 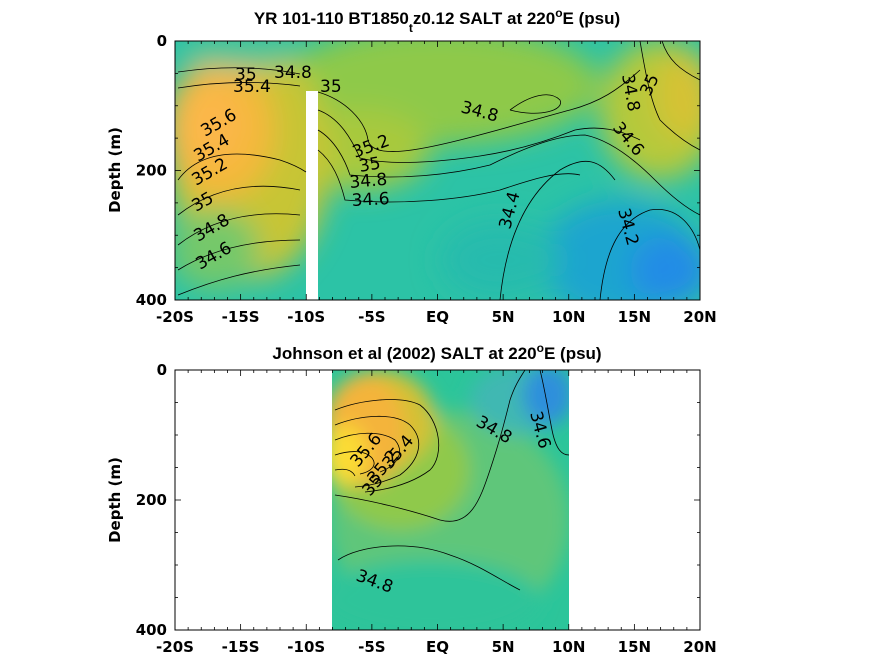 What do you see at coordinates (634, 317) in the screenshot?
I see `top-x-tick-label: 15N` at bounding box center [634, 317].